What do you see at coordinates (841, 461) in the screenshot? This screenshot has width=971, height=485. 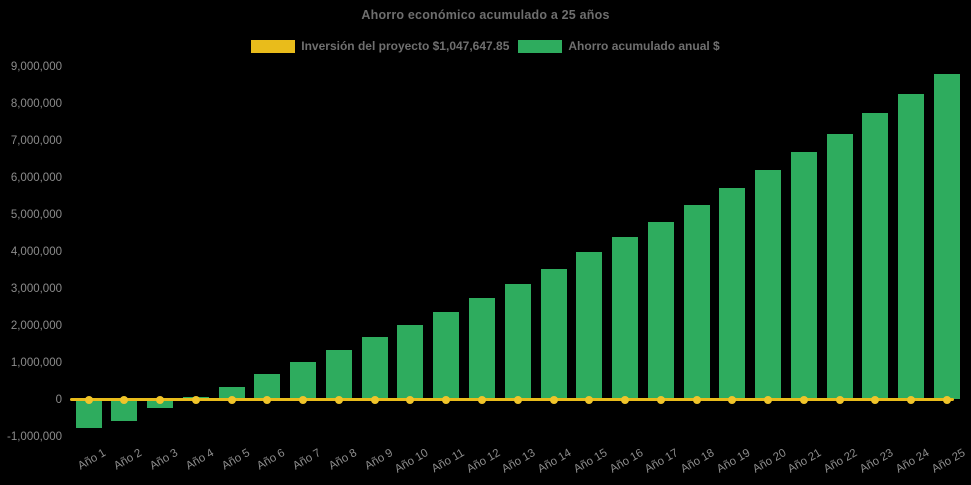 I see `x-tick-label: Año 22` at bounding box center [841, 461].